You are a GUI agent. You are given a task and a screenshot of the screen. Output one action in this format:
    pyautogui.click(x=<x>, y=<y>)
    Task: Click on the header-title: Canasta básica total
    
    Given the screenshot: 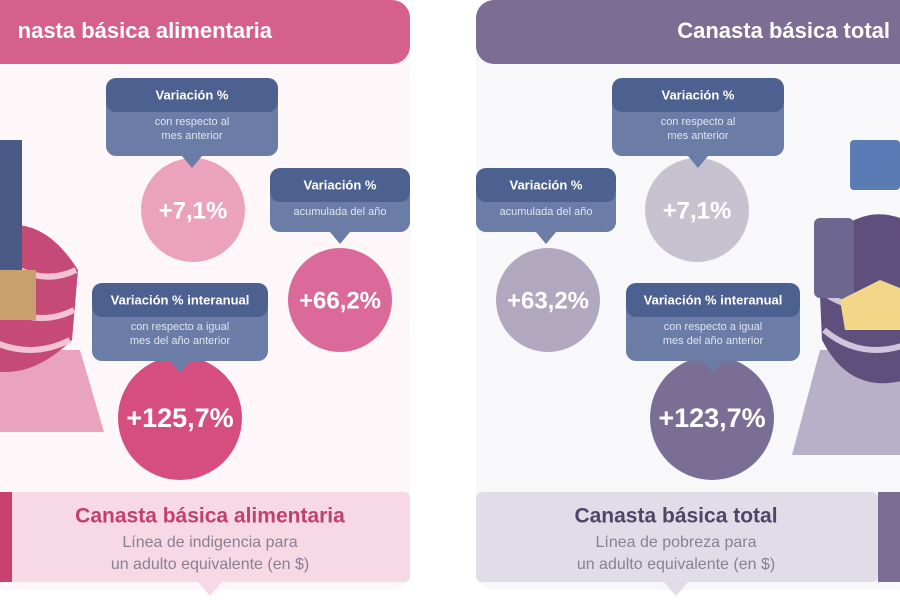 What is the action you would take?
    pyautogui.click(x=783, y=30)
    